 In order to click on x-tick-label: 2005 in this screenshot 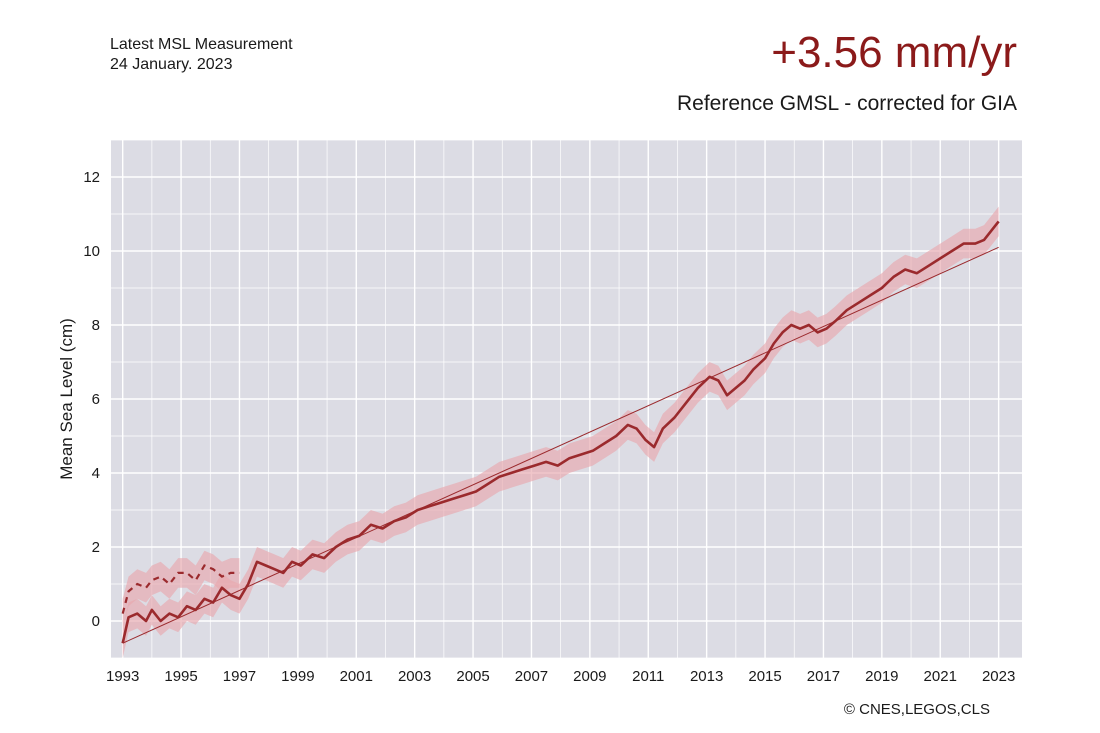, I will do `click(472, 676)`.